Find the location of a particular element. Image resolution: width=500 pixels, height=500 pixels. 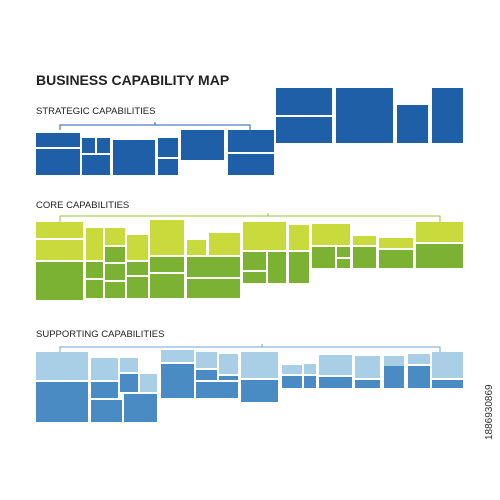

watermark: 1886930869 is located at coordinates (489, 412).